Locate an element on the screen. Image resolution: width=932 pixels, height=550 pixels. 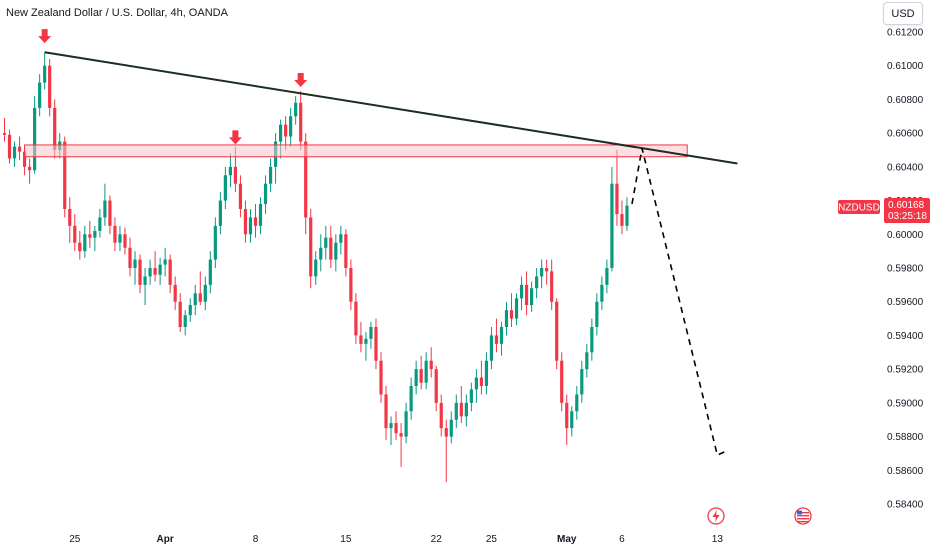
price-tick-label: 0.59400 is located at coordinates (905, 336).